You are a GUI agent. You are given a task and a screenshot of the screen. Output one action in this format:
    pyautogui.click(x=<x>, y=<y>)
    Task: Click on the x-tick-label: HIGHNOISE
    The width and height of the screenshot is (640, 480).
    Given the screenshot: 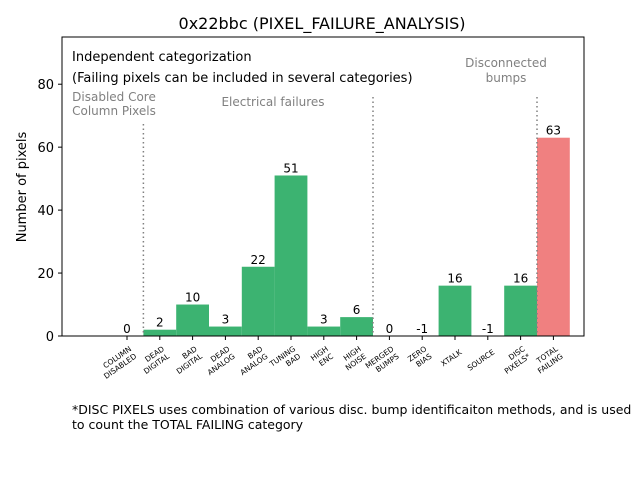 What is the action you would take?
    pyautogui.click(x=354, y=358)
    